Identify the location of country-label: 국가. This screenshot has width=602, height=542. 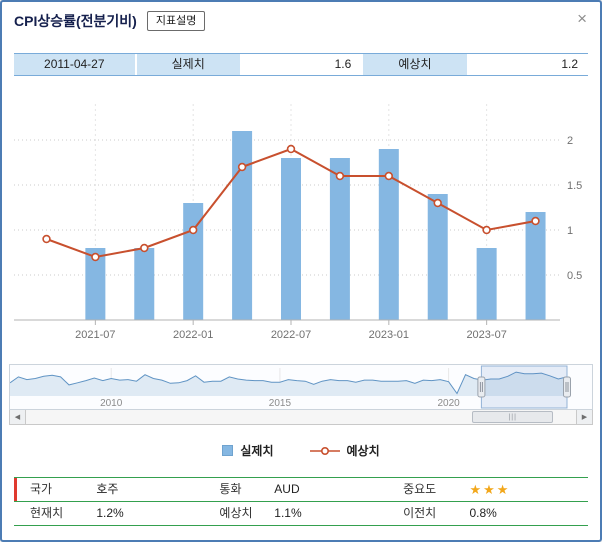
(54, 490).